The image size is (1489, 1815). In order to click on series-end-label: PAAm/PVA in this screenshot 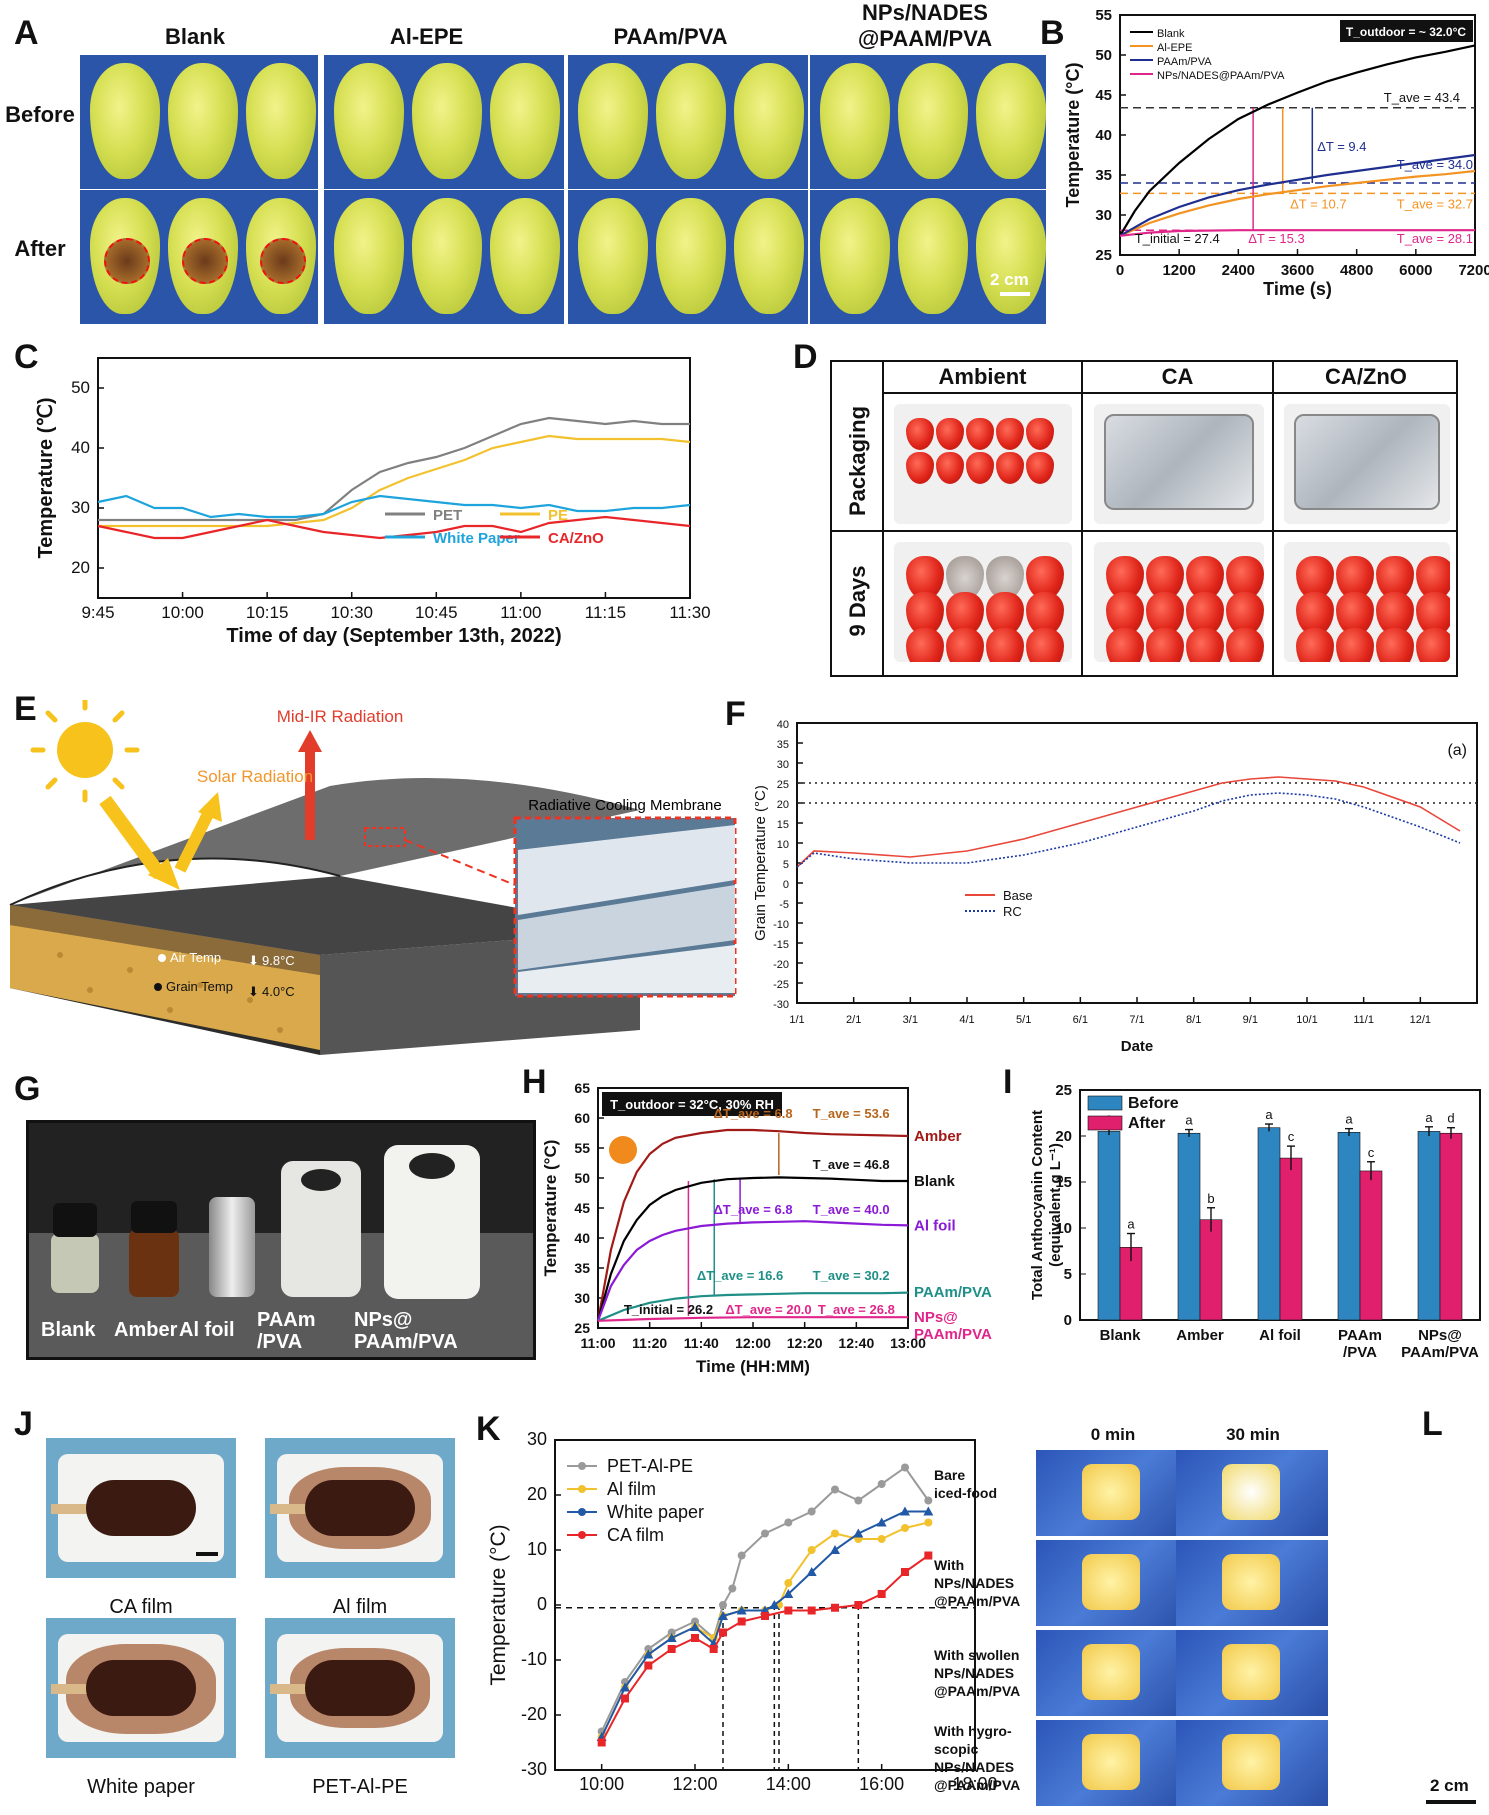, I will do `click(953, 1334)`.